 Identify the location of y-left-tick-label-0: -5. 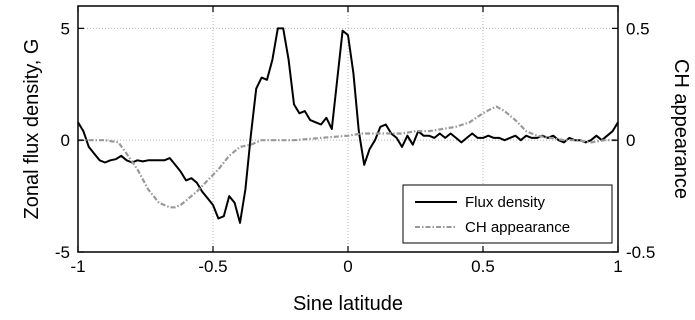
(62, 252).